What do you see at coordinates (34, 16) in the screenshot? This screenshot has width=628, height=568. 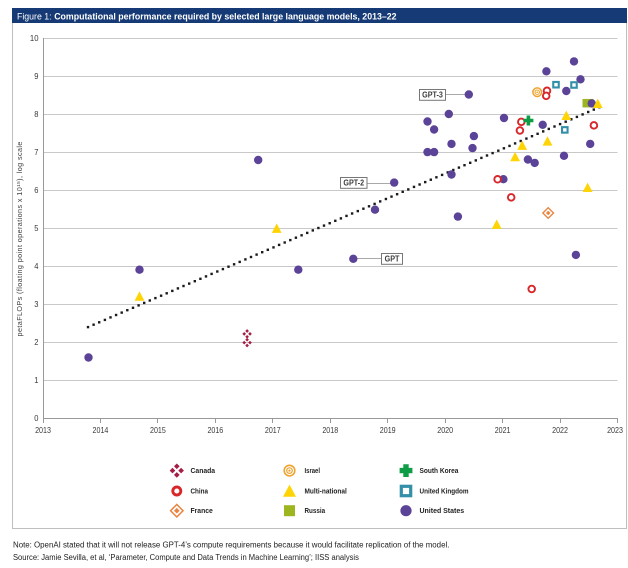 I see `svg-text: Figure 1:` at bounding box center [34, 16].